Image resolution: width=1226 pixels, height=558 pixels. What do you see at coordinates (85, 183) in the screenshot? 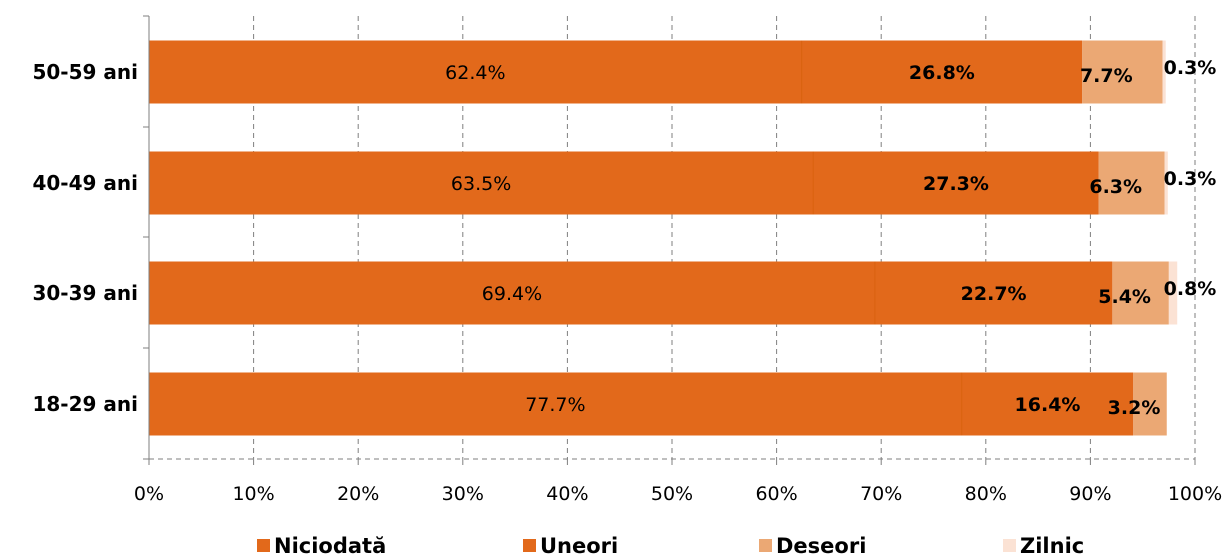
I see `category-label: 40-49 ani` at bounding box center [85, 183].